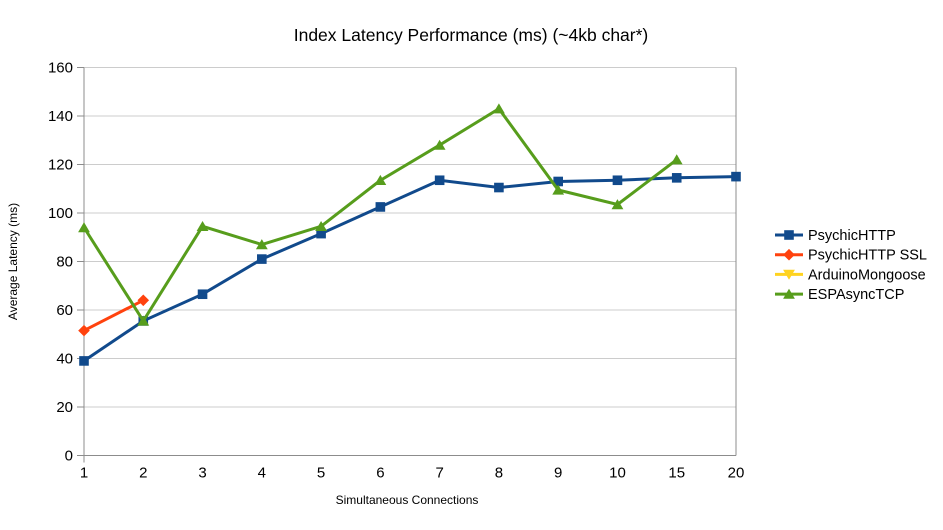 This screenshot has height=530, width=943. Describe the element at coordinates (64, 407) in the screenshot. I see `y-tick-label: 20` at that location.